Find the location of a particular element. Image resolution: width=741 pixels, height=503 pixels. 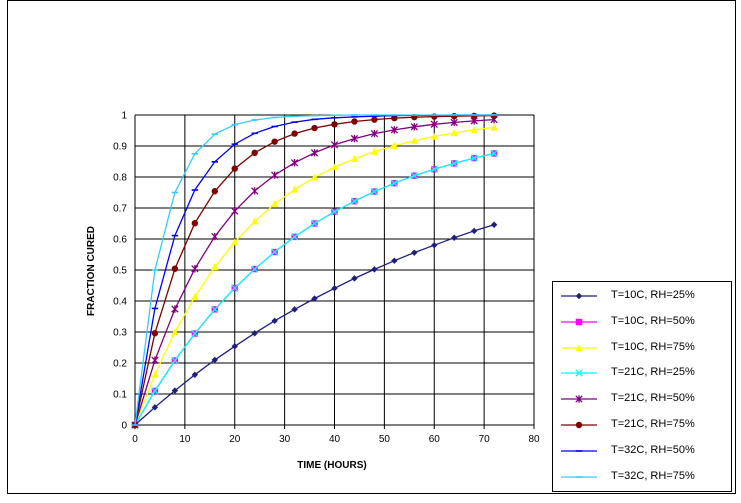

y-tick-label: 0.5 is located at coordinates (120, 271).